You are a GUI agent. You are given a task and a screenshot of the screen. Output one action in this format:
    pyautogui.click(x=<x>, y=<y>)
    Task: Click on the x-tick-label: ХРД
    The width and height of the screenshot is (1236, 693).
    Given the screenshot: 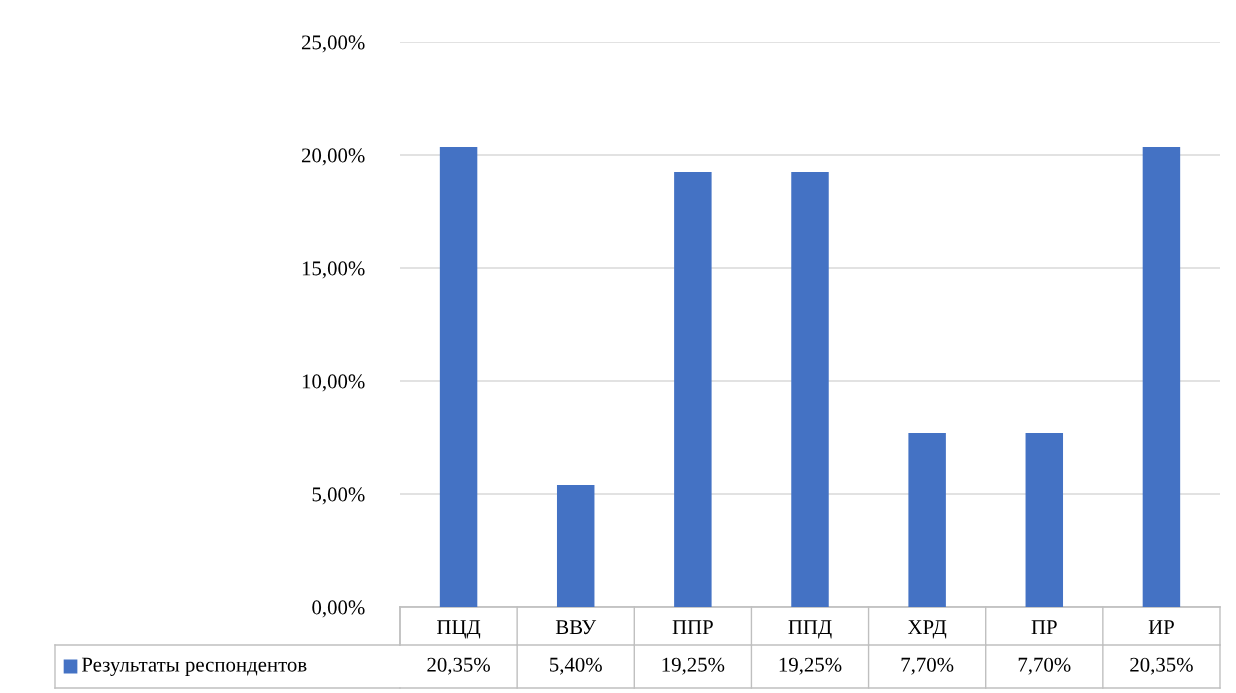 What is the action you would take?
    pyautogui.click(x=927, y=629)
    